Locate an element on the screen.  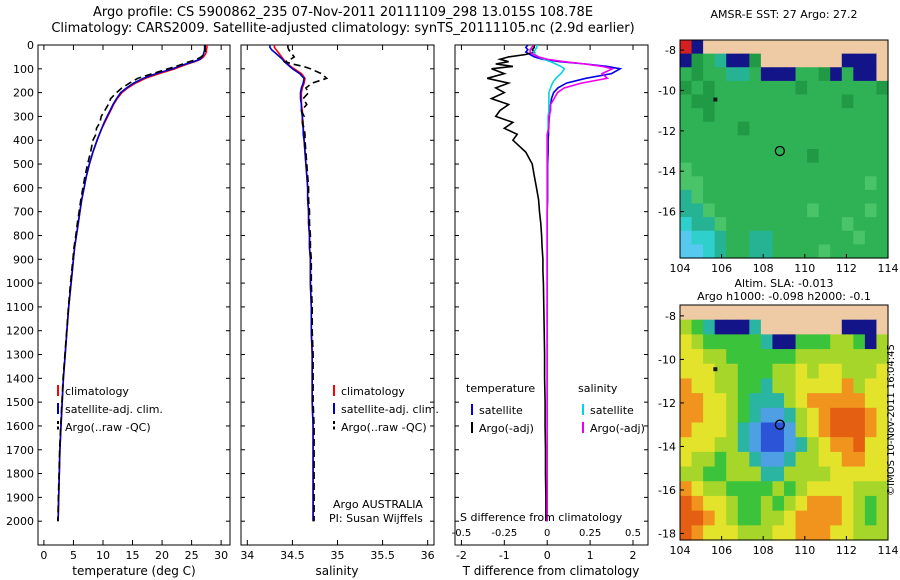
legend-label-s-argo: Argo(-adj) is located at coordinates (617, 428).